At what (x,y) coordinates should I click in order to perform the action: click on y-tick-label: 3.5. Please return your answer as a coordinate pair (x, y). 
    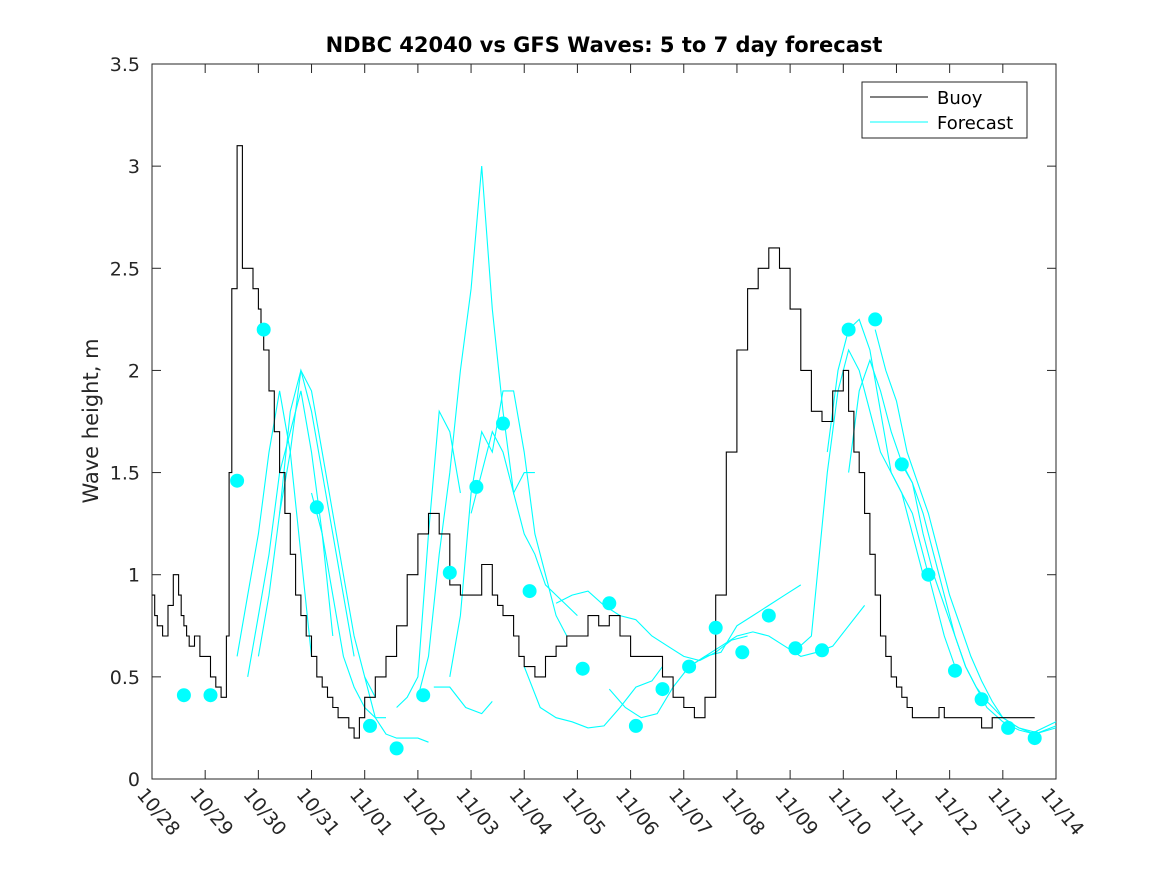
    Looking at the image, I should click on (125, 65).